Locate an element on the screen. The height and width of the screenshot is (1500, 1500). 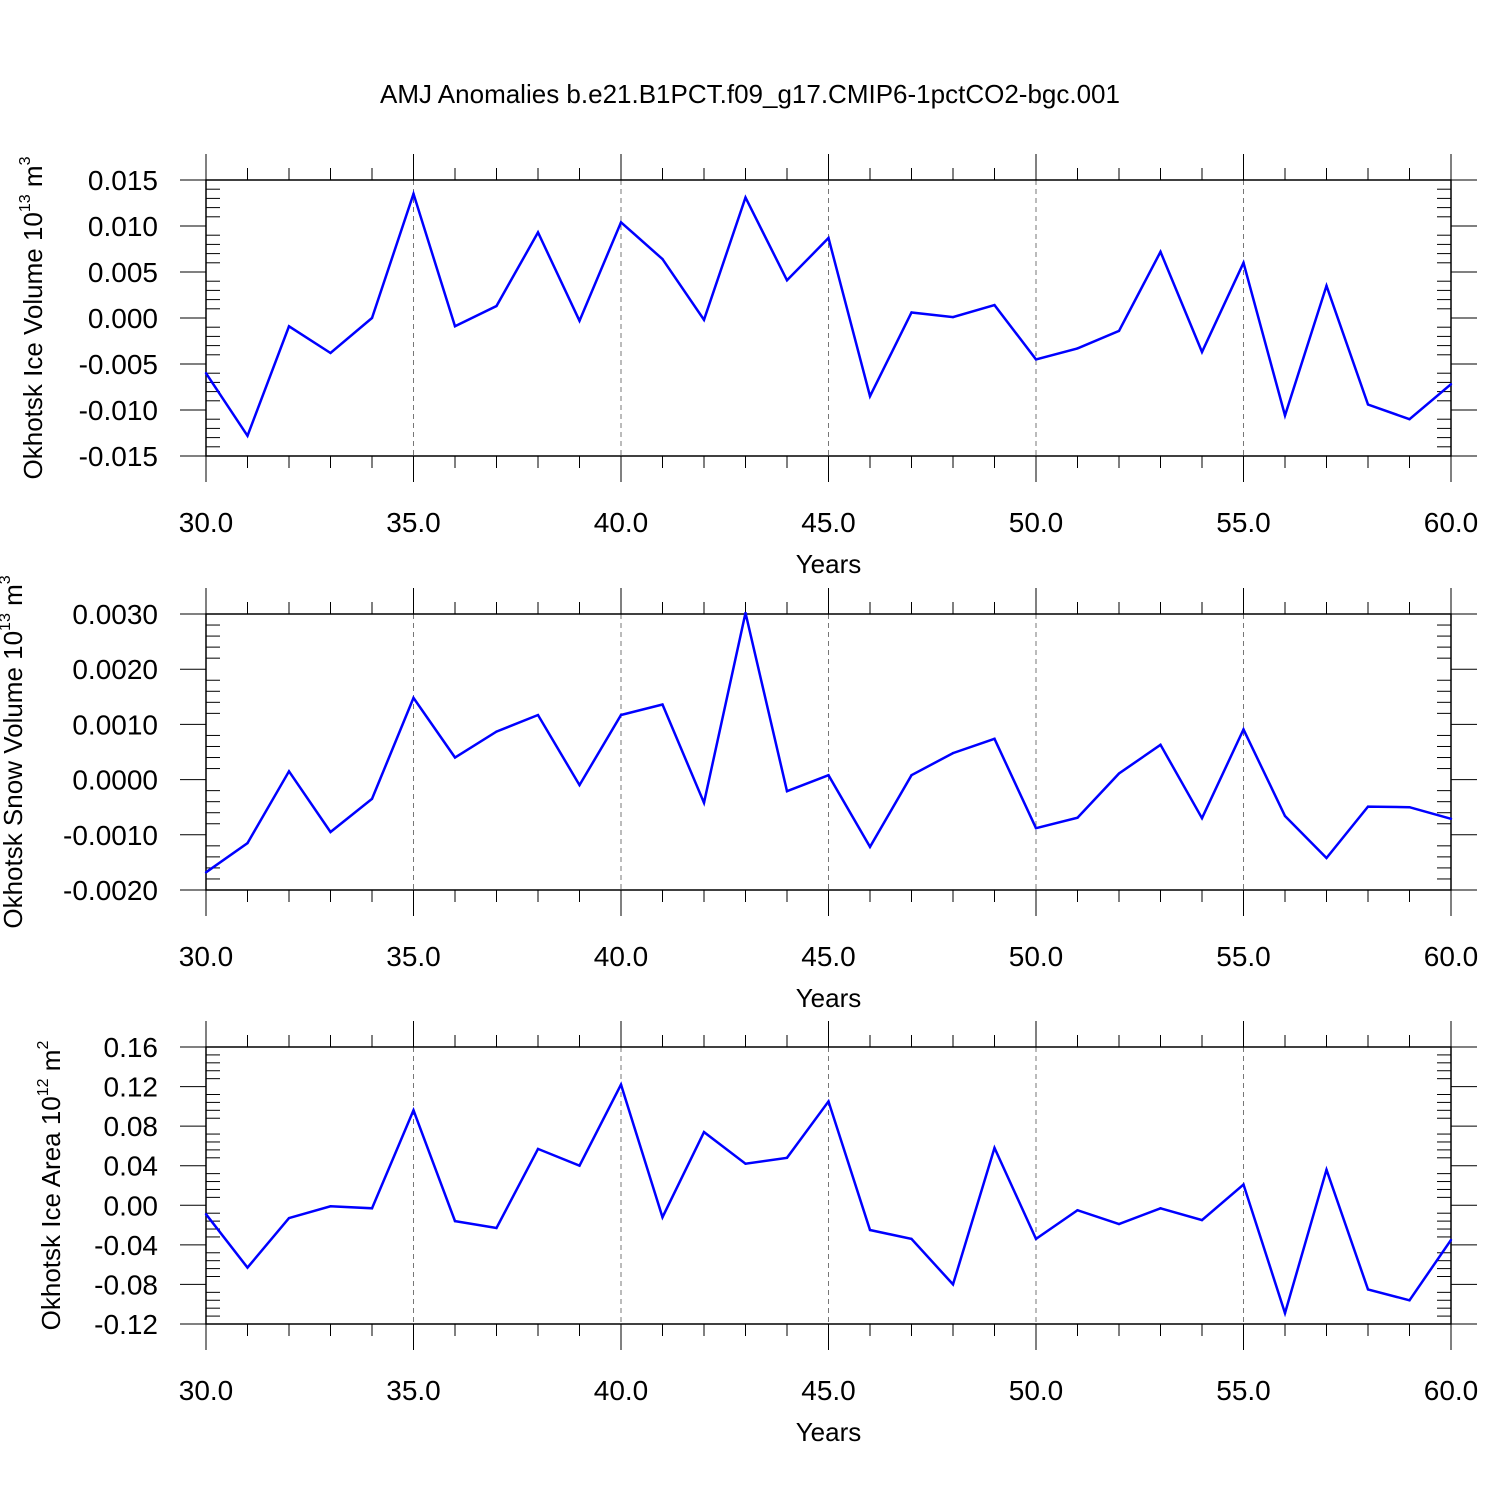
y-axis-title-exponent: 12 is located at coordinates (43, 1087).